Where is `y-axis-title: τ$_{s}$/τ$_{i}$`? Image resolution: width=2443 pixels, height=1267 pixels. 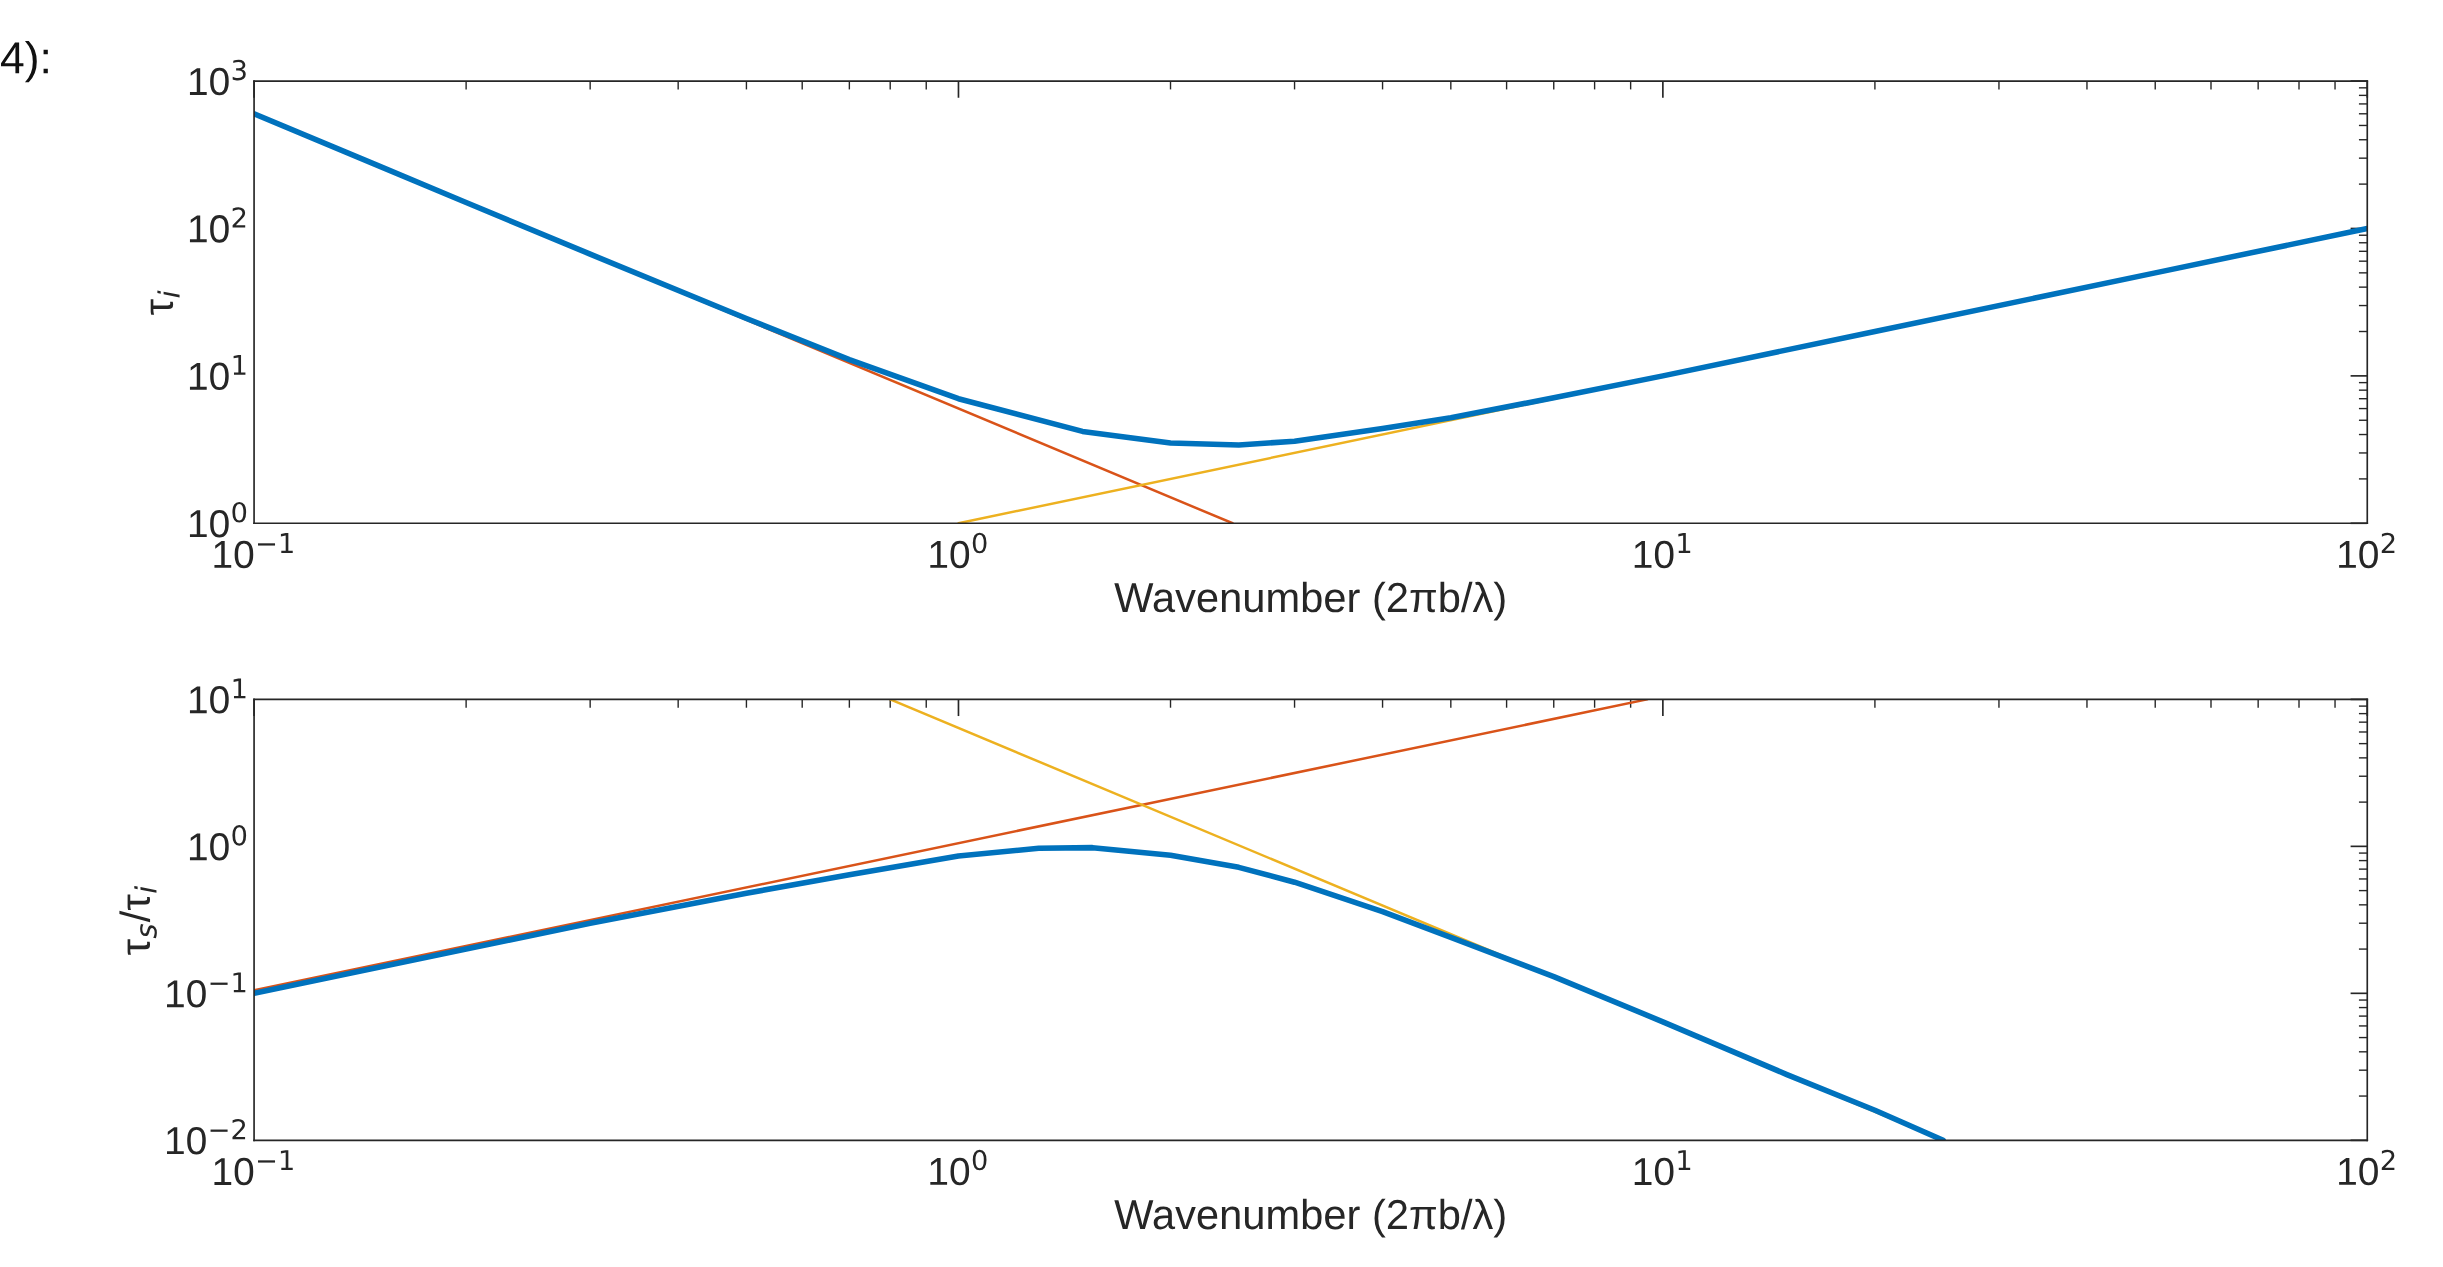
y-axis-title: τ$_{s}$/τ$_{i}$ is located at coordinates (138, 920).